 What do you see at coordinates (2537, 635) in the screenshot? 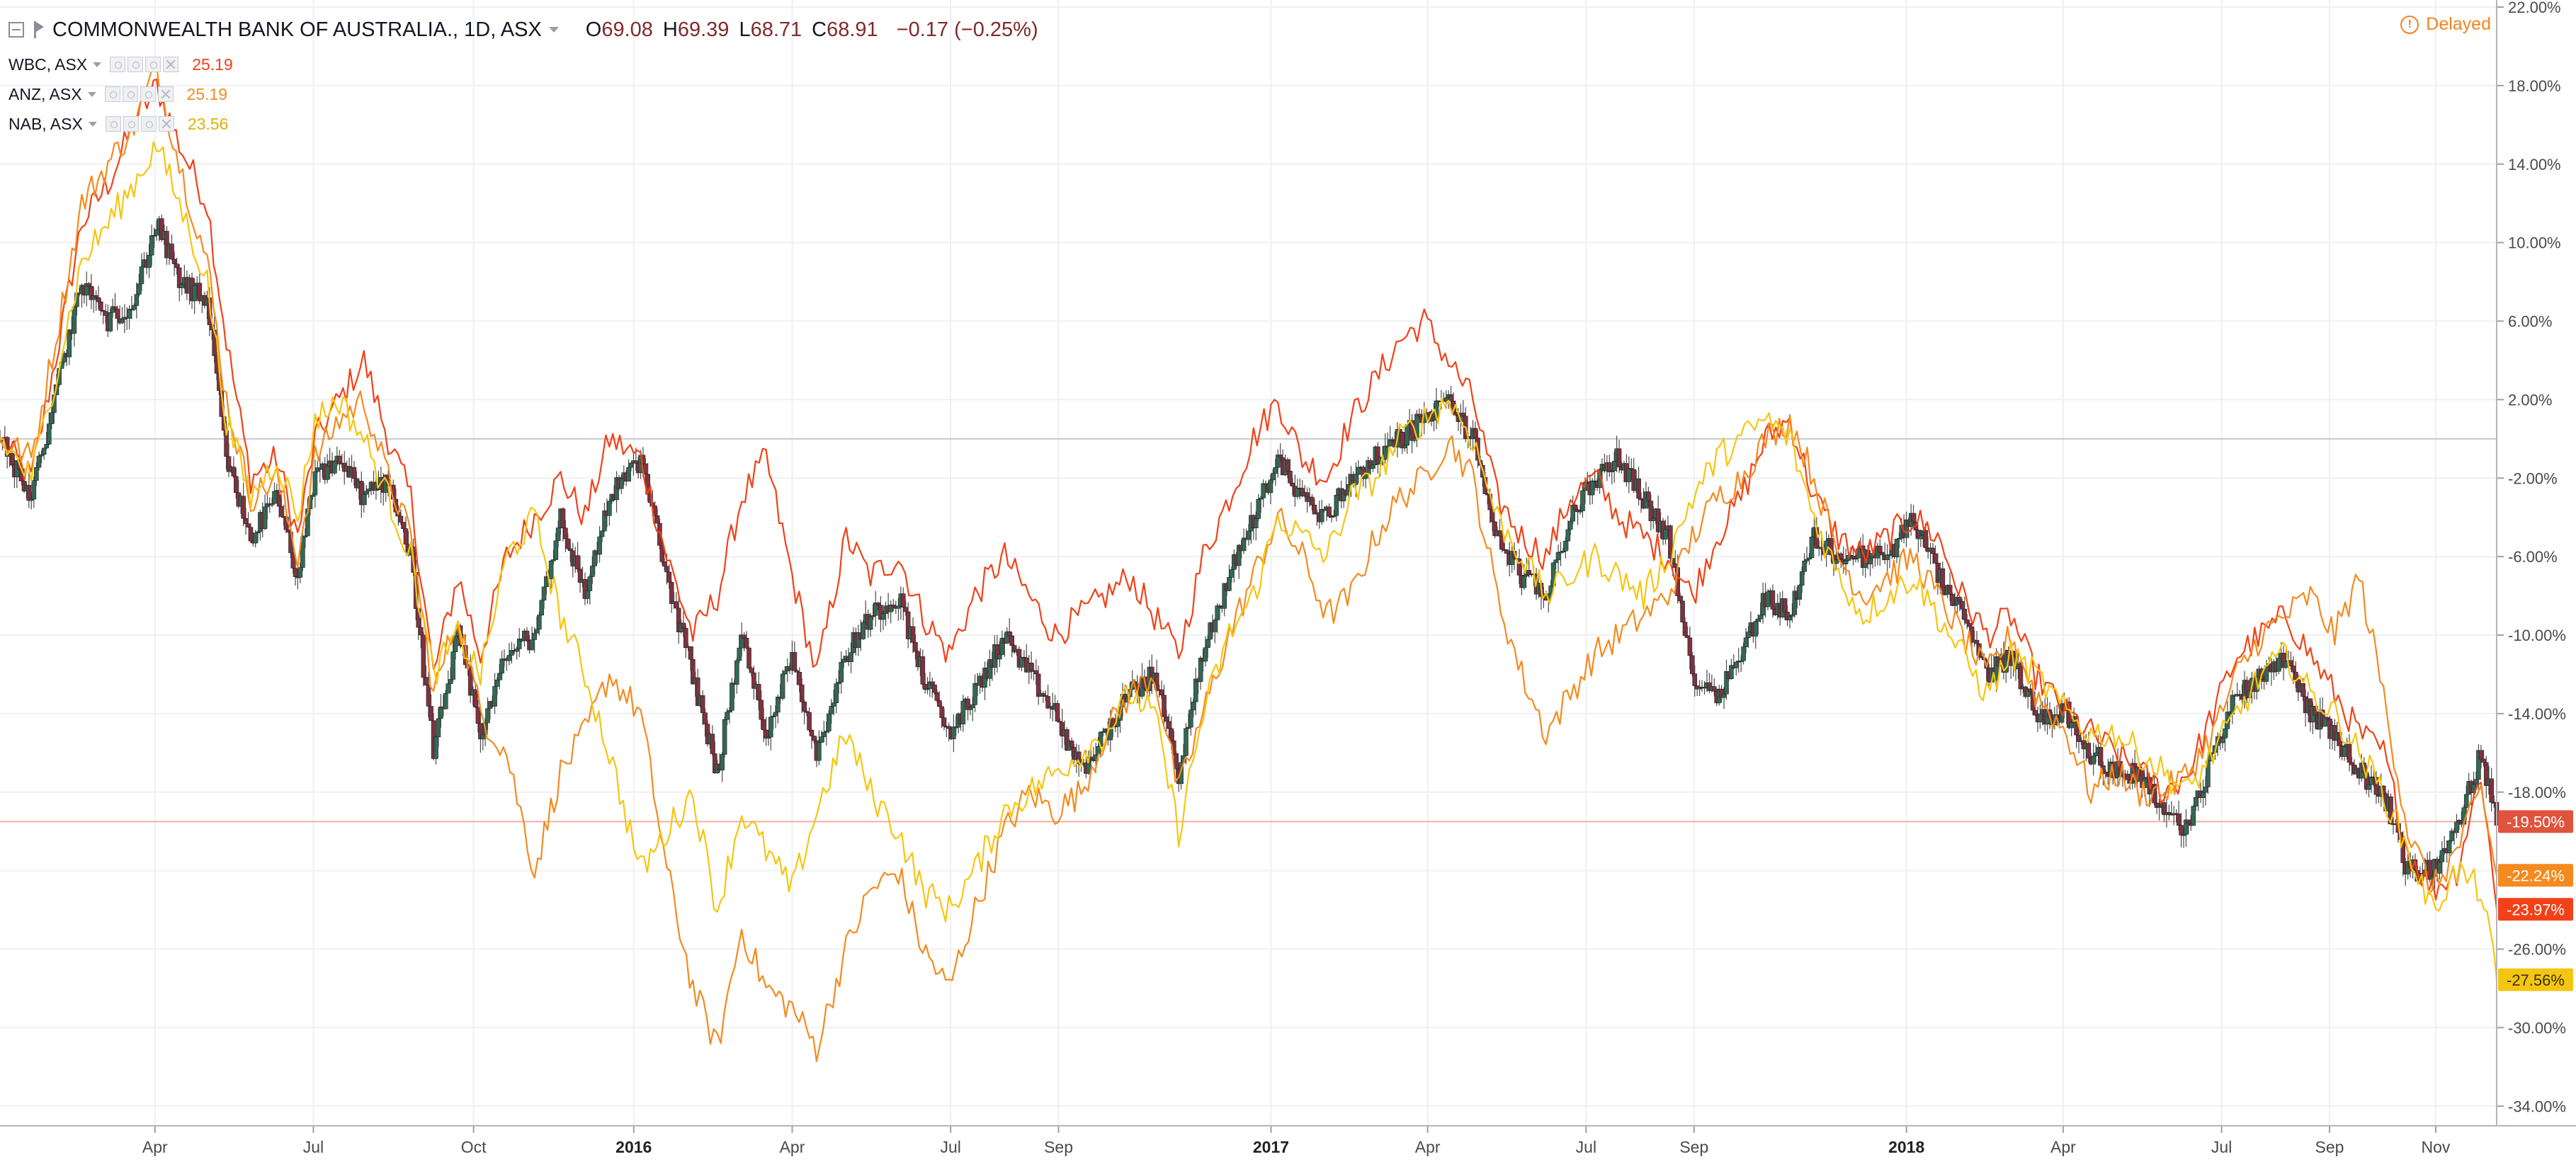
I see `y-axis-tick-label: -10.00%` at bounding box center [2537, 635].